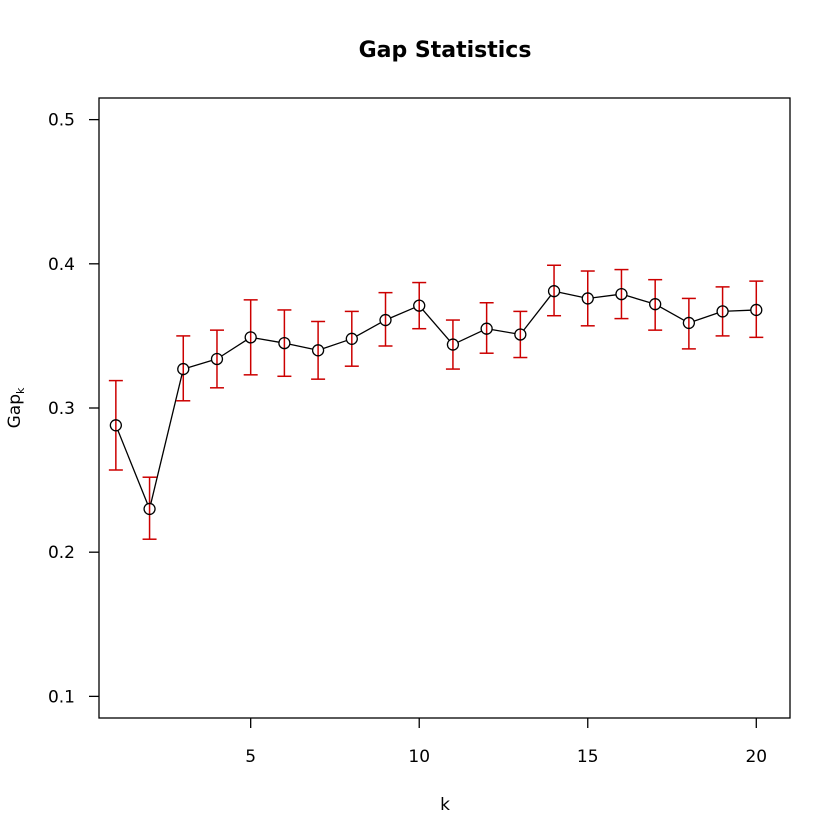 This screenshot has height=840, width=840. What do you see at coordinates (61, 265) in the screenshot?
I see `y-tick-label: 0.4` at bounding box center [61, 265].